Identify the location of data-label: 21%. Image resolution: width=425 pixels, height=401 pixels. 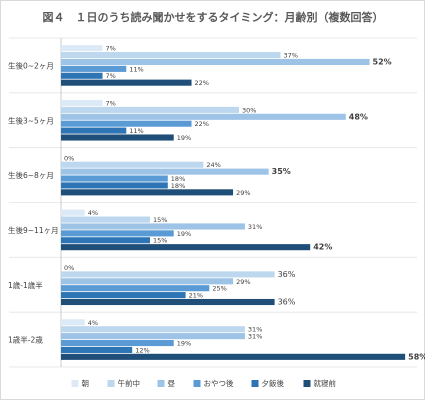
(196, 296).